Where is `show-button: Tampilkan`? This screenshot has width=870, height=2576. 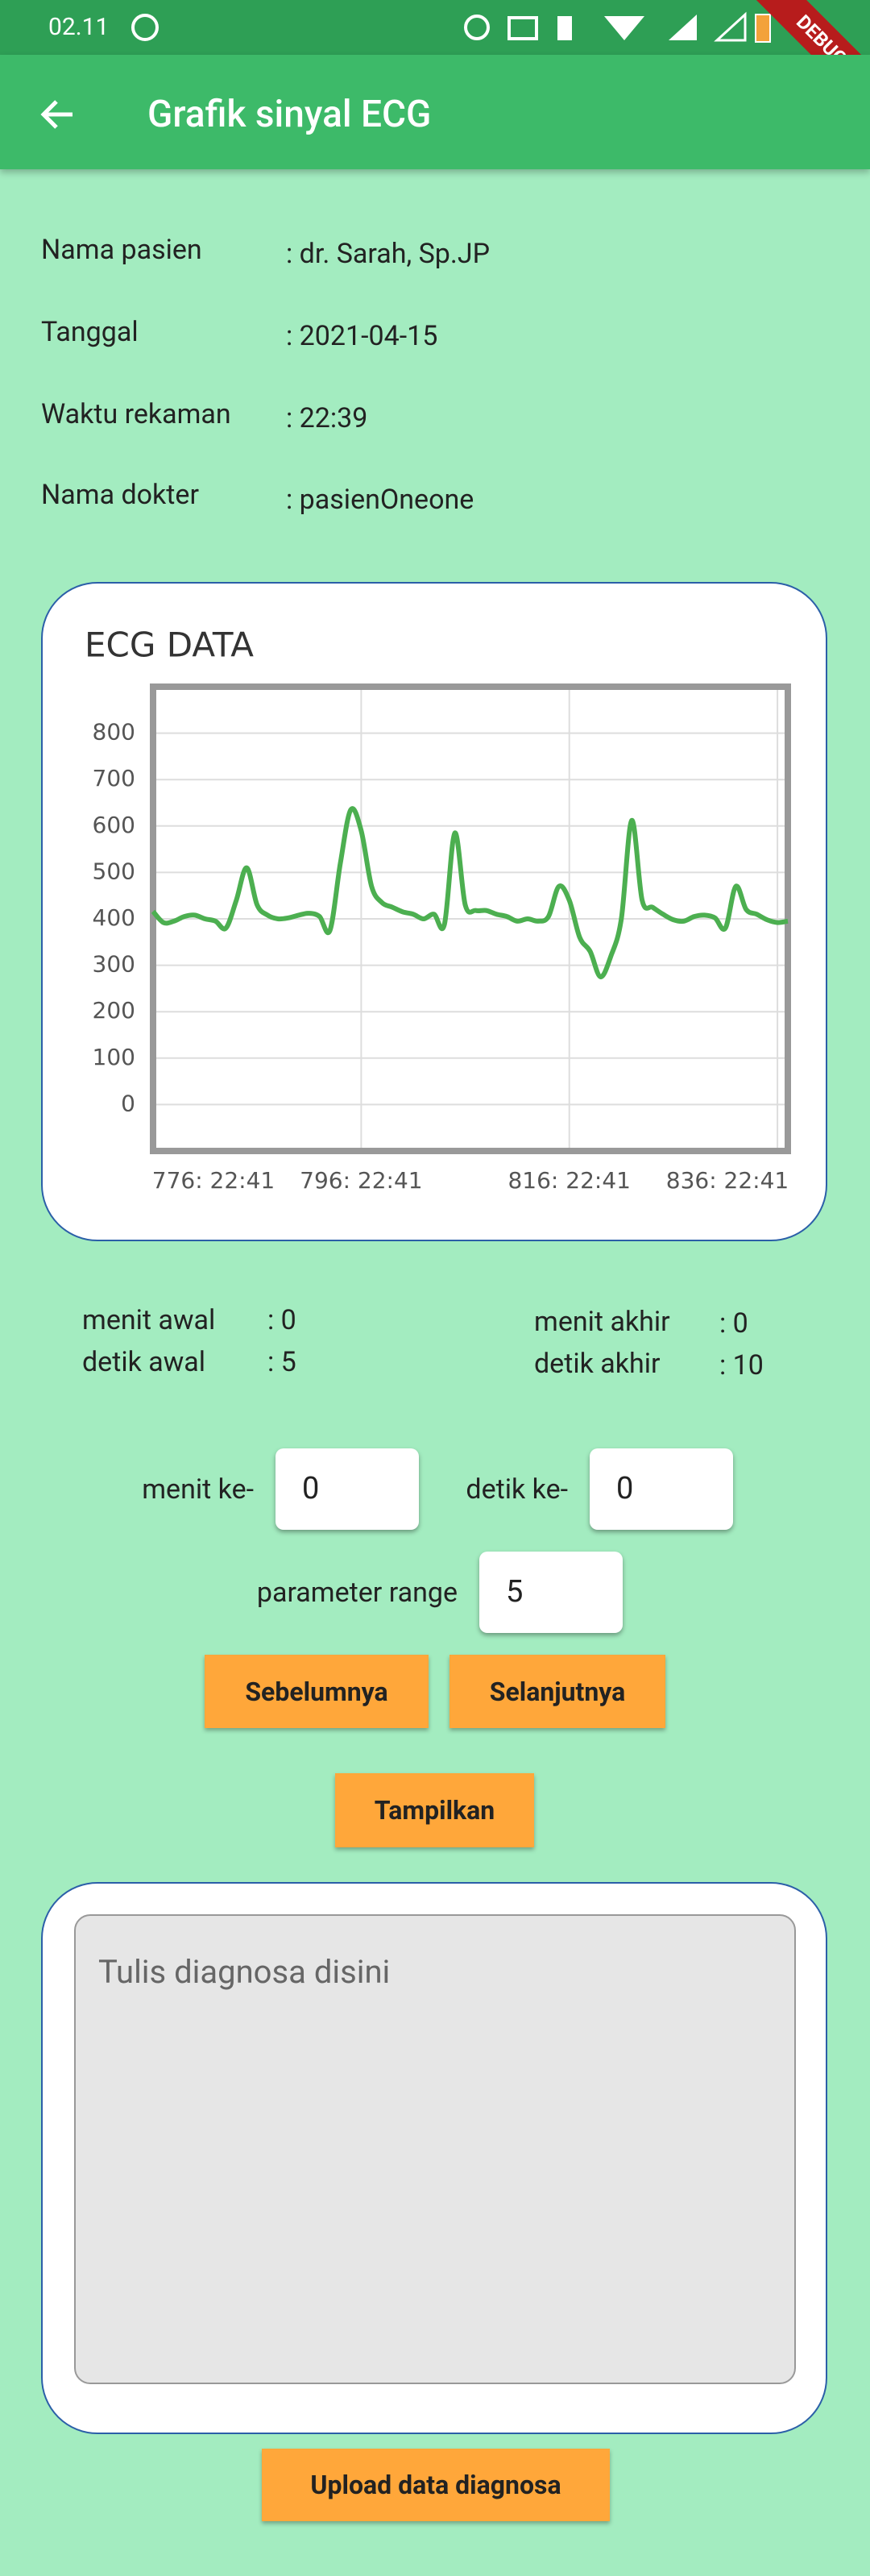
show-button: Tampilkan is located at coordinates (434, 1810).